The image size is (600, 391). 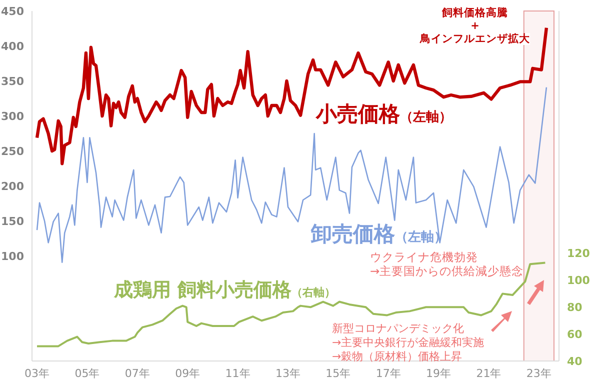 I want to click on x-tick-label: 11年, so click(x=237, y=373).